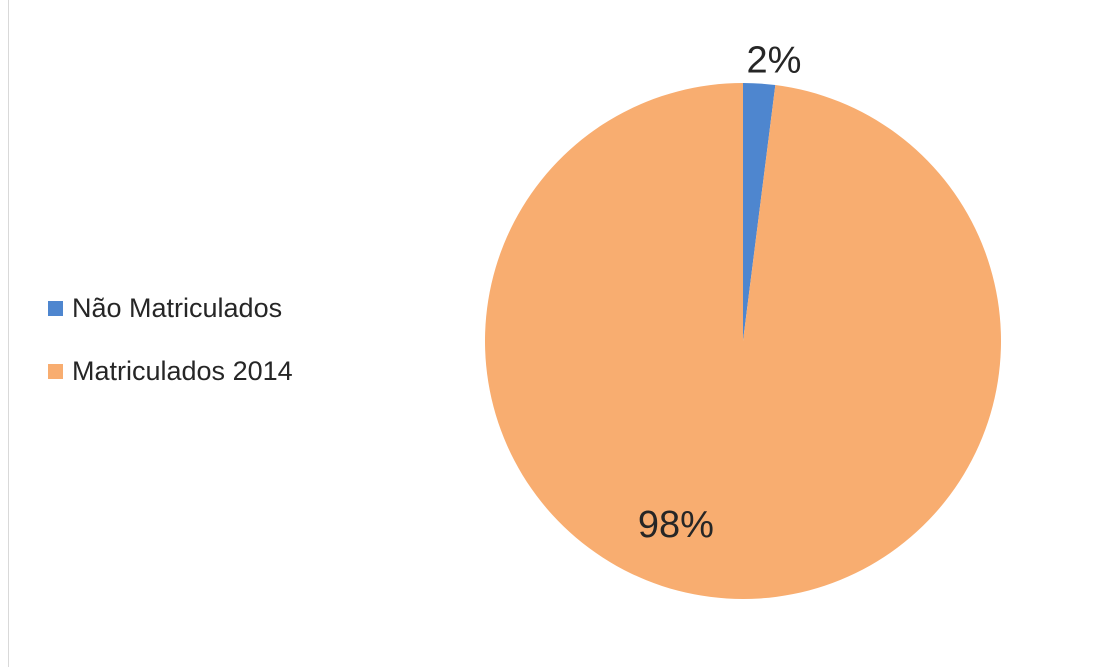 The height and width of the screenshot is (667, 1115). I want to click on legend-label-matriculados-2014: Matriculados 2014, so click(182, 370).